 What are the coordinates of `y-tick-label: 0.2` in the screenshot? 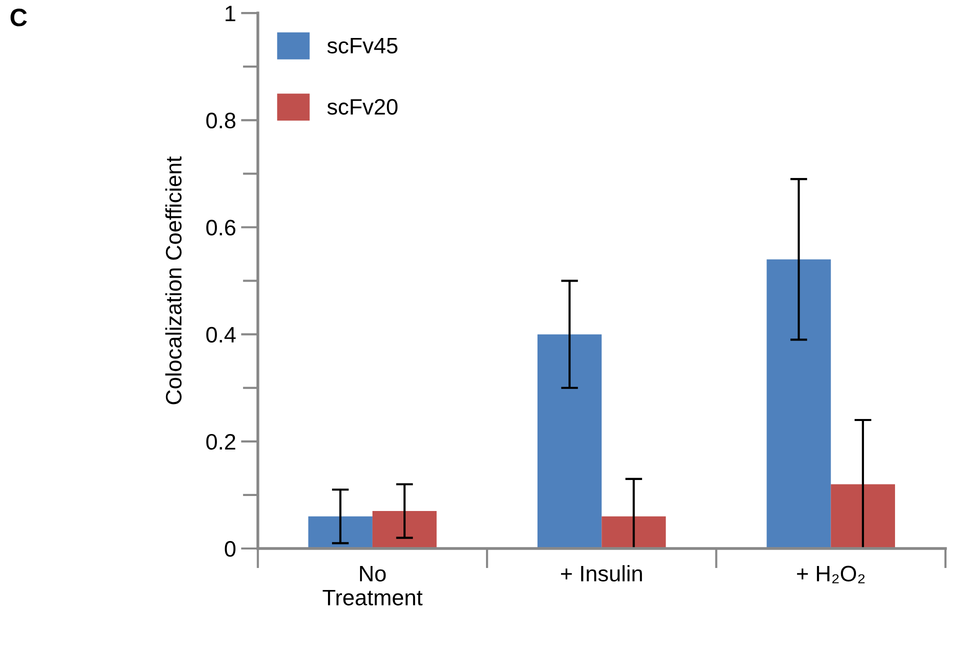 It's located at (221, 442).